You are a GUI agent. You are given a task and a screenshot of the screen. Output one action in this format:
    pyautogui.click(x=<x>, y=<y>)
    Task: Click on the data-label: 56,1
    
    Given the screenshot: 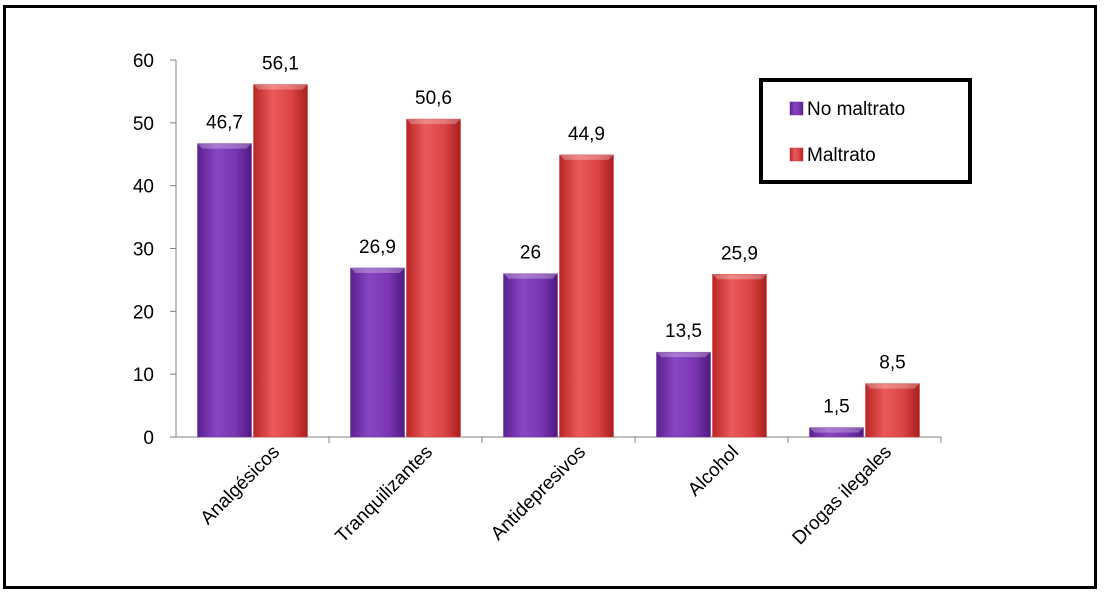 What is the action you would take?
    pyautogui.click(x=280, y=64)
    